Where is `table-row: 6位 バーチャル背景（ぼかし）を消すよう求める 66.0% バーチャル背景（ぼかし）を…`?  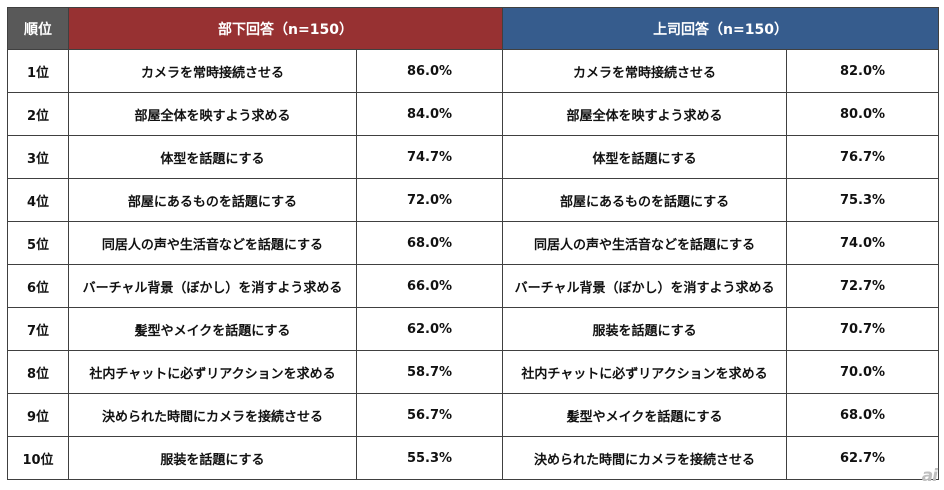
table-row: 6位 バーチャル背景（ぼかし）を消すよう求める 66.0% バーチャル背景（ぼかし）を… is located at coordinates (473, 286).